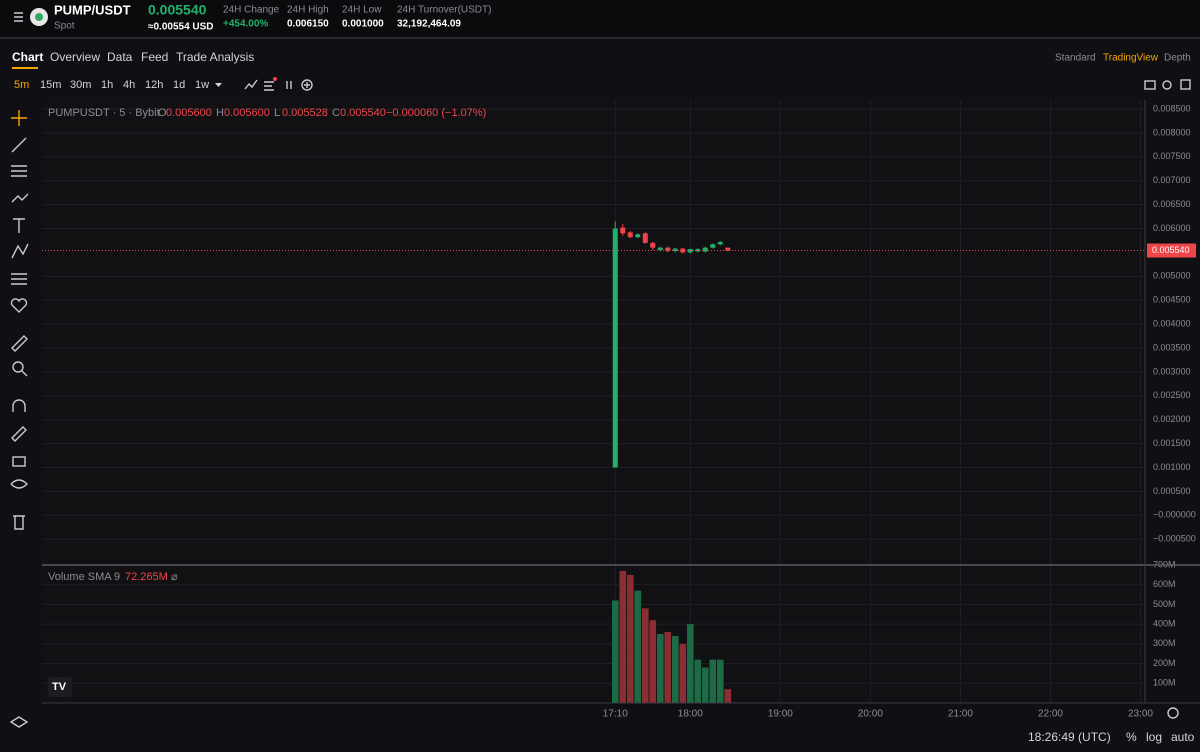  Describe the element at coordinates (429, 24) in the screenshot. I see `stat-value: 32,192,464.09` at that location.